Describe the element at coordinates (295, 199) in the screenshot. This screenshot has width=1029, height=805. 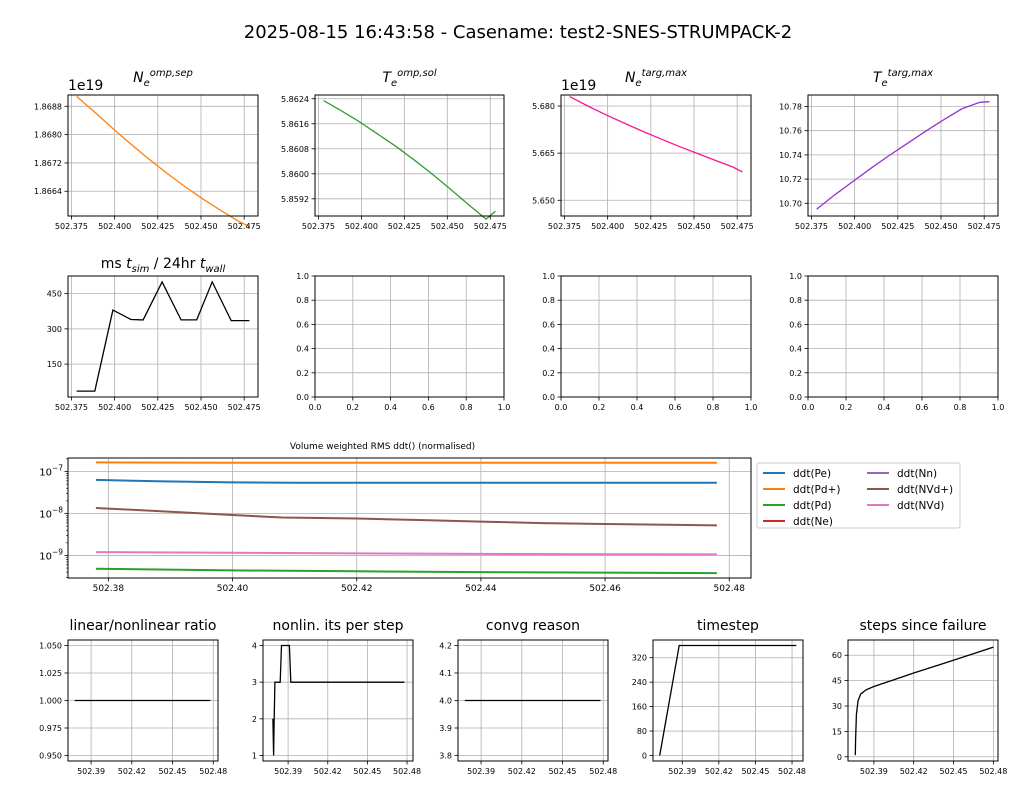
I see `ytick-label: 5.8592` at that location.